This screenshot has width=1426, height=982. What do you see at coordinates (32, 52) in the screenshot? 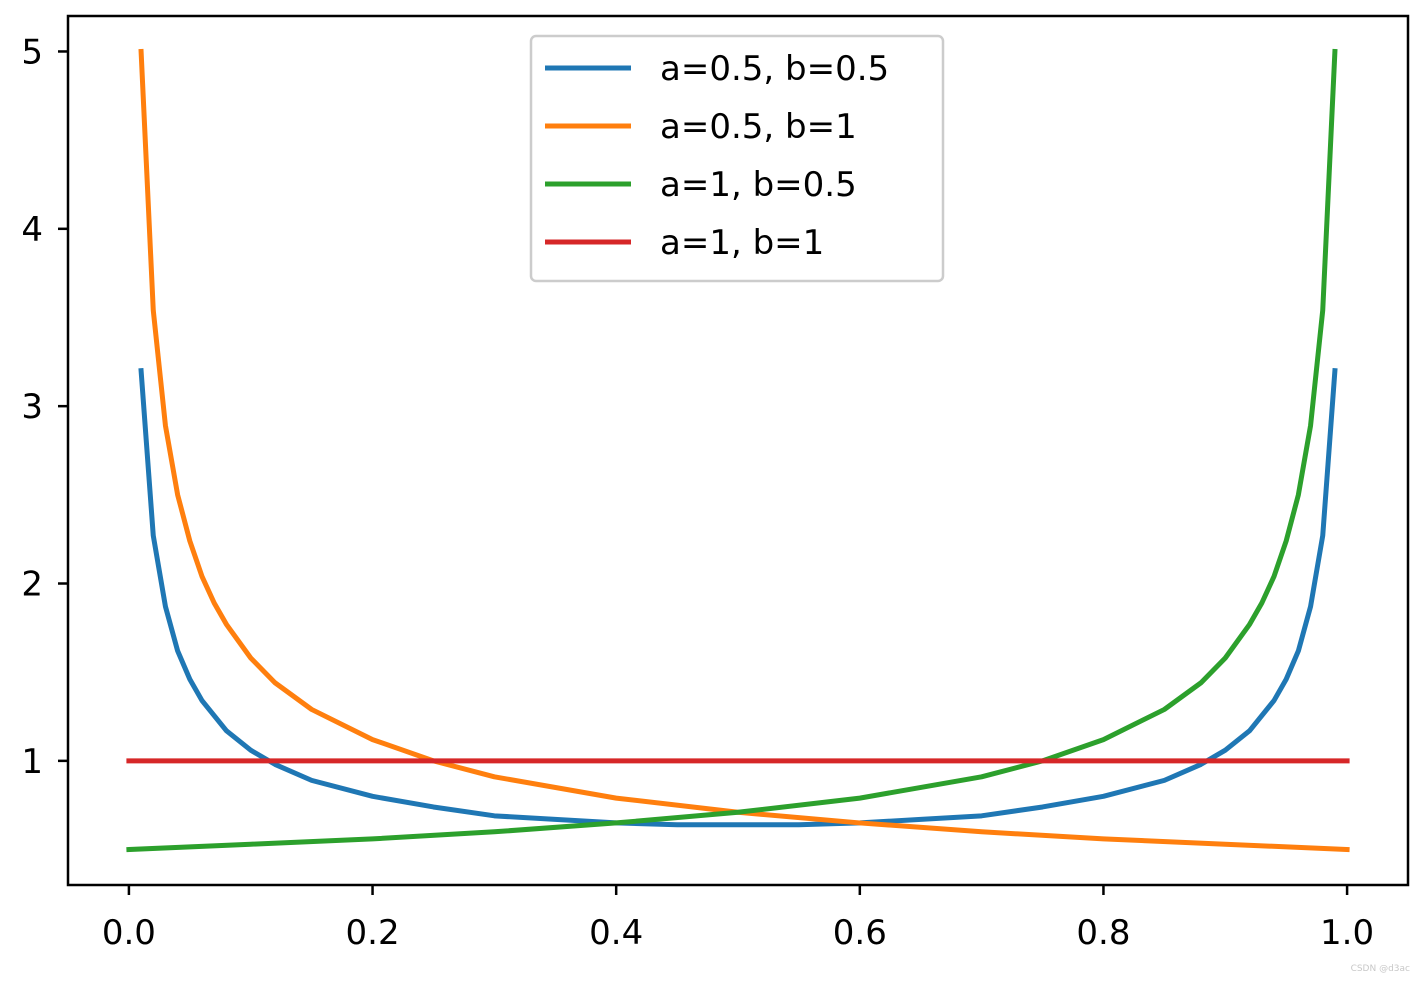
I see `y-tick-label: 5` at bounding box center [32, 52].